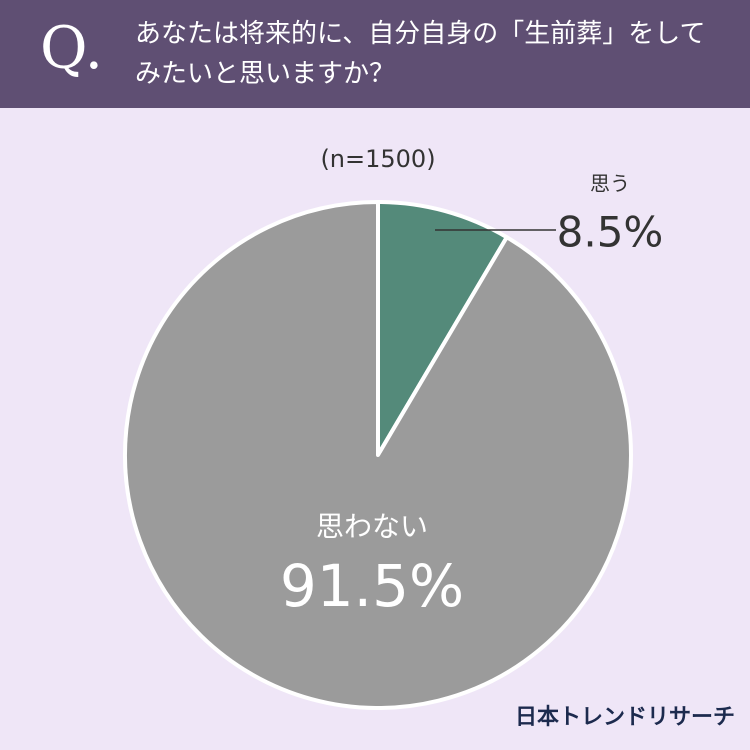 The image size is (750, 750). What do you see at coordinates (625, 717) in the screenshot?
I see `source: 日本トレンドリサーチ` at bounding box center [625, 717].